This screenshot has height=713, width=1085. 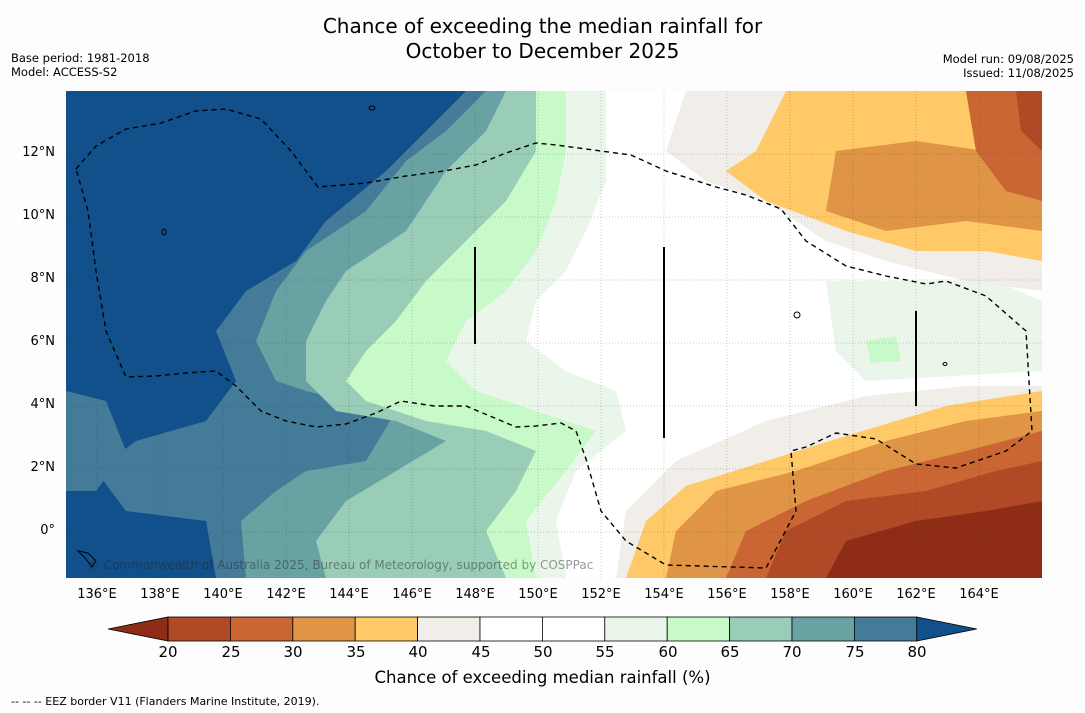 What do you see at coordinates (605, 652) in the screenshot?
I see `colorbar-tick-55: 55` at bounding box center [605, 652].